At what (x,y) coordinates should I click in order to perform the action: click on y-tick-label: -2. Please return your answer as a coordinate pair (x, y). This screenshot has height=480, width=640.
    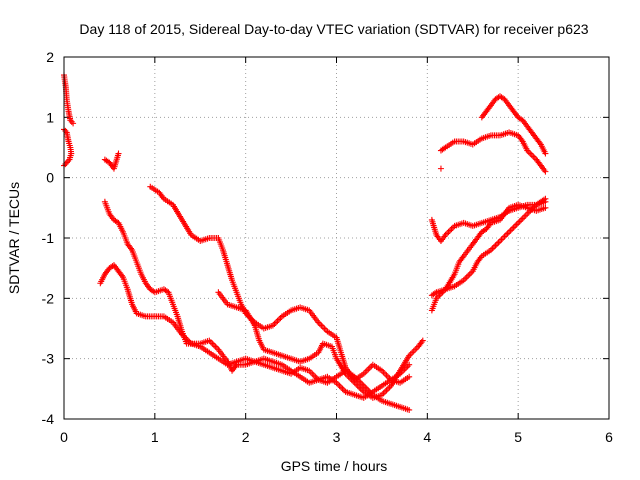
    Looking at the image, I should click on (48, 298).